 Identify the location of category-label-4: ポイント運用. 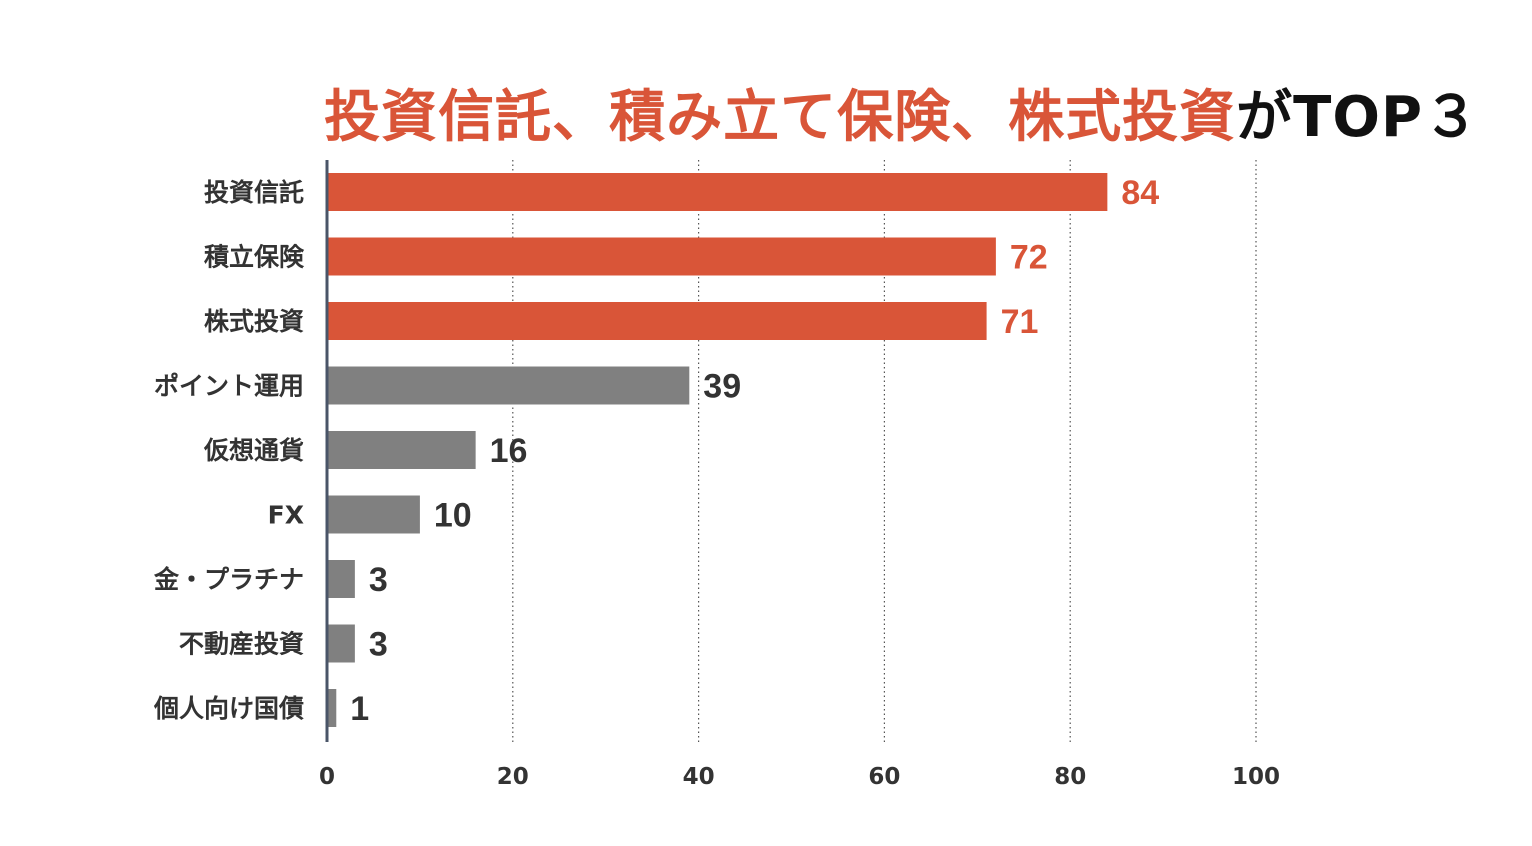
(229, 386).